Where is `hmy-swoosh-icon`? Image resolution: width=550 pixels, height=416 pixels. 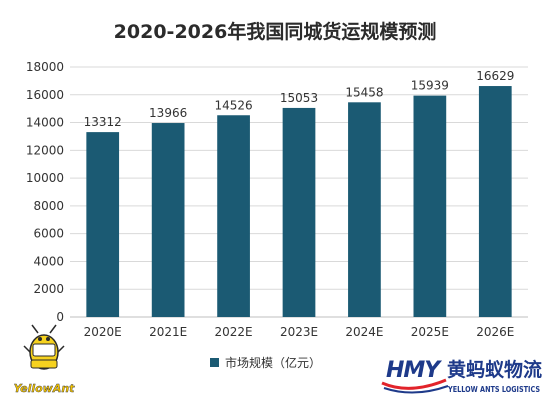 hmy-swoosh-icon is located at coordinates (415, 386).